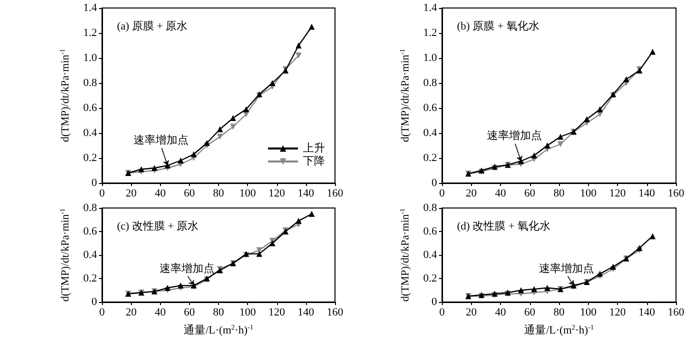 Image resolution: width=700 pixels, height=341 pixels. Describe the element at coordinates (503, 226) in the screenshot. I see `text: (d) 改性膜 + 氧化水` at that location.